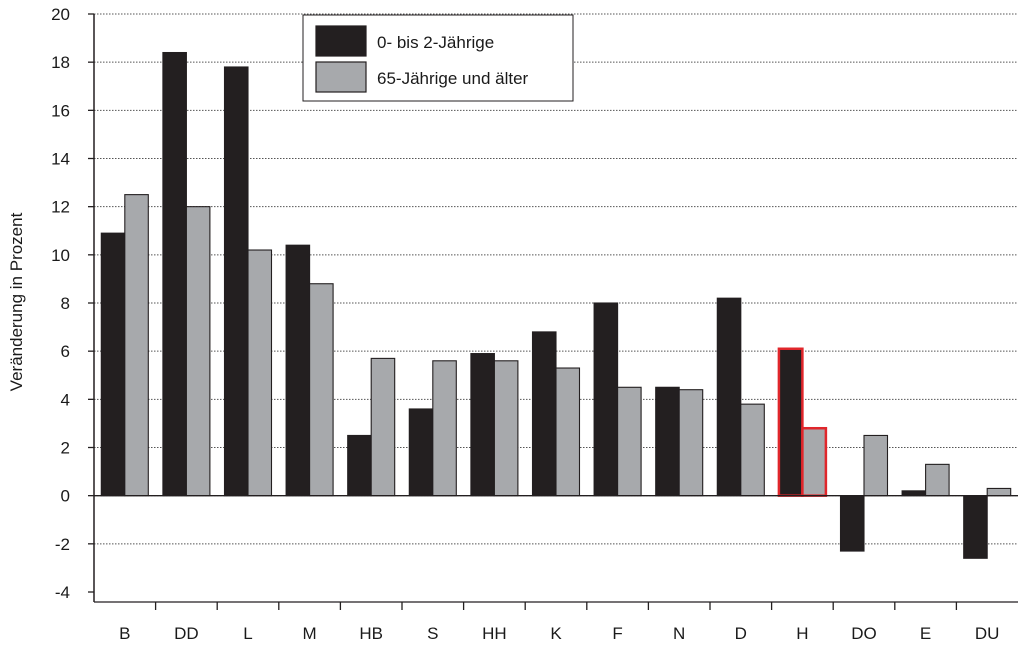 The height and width of the screenshot is (645, 1020). What do you see at coordinates (321, 390) in the screenshot?
I see `bar-m-old` at bounding box center [321, 390].